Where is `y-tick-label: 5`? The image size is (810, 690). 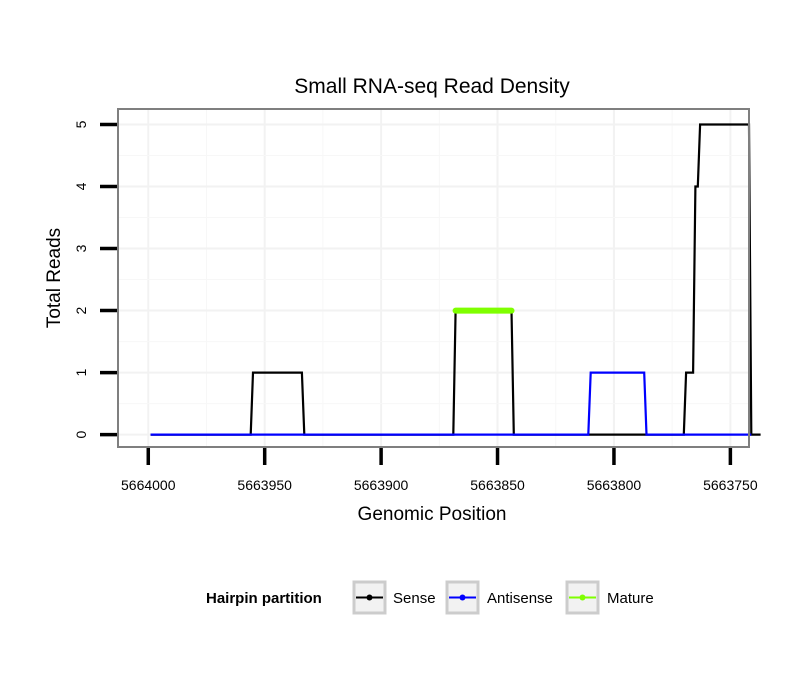
y-tick-label: 5 is located at coordinates (81, 124).